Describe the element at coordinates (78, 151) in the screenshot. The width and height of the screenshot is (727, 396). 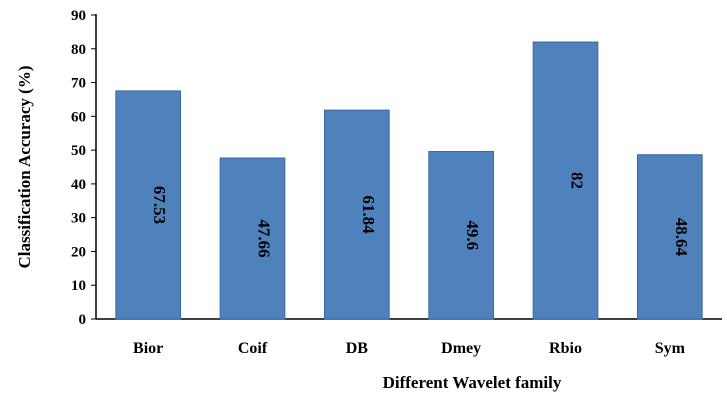
I see `y-tick-label: 50` at that location.